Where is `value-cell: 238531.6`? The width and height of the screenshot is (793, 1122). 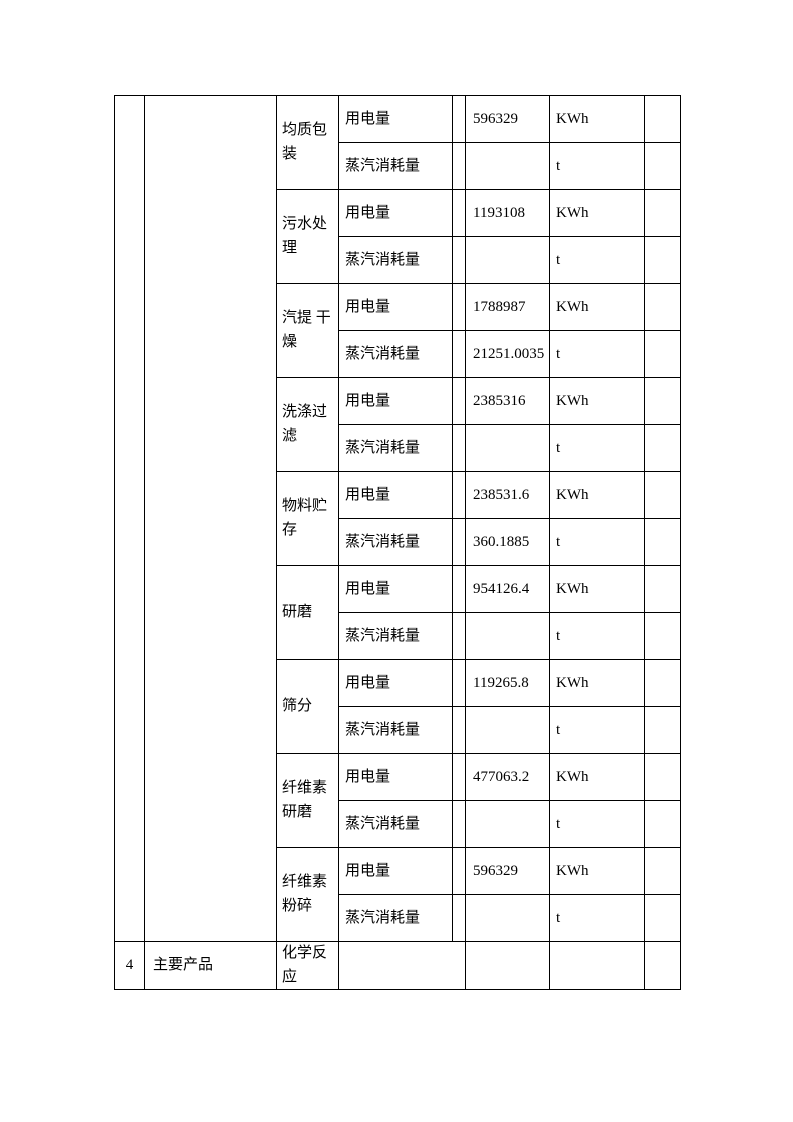 value-cell: 238531.6 is located at coordinates (507, 495).